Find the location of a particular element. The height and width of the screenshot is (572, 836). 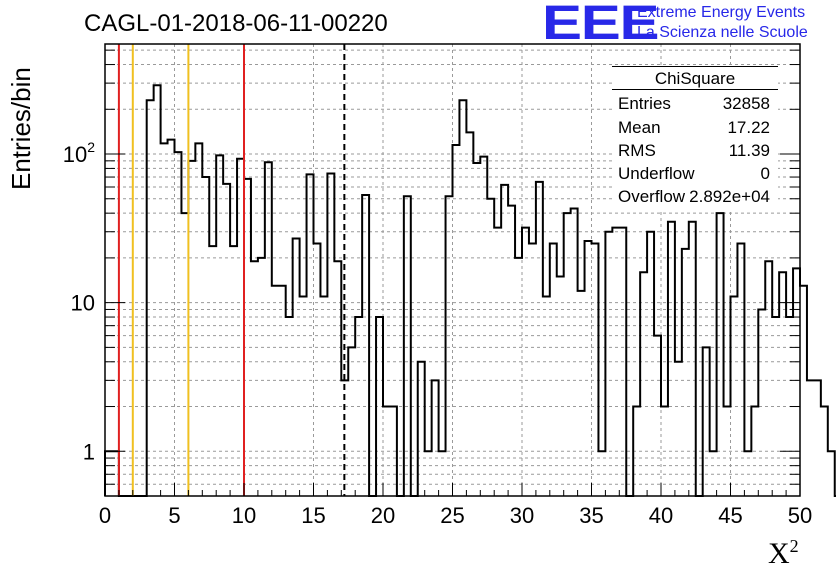

y-axis-label: Entries/bin is located at coordinates (21, 128).